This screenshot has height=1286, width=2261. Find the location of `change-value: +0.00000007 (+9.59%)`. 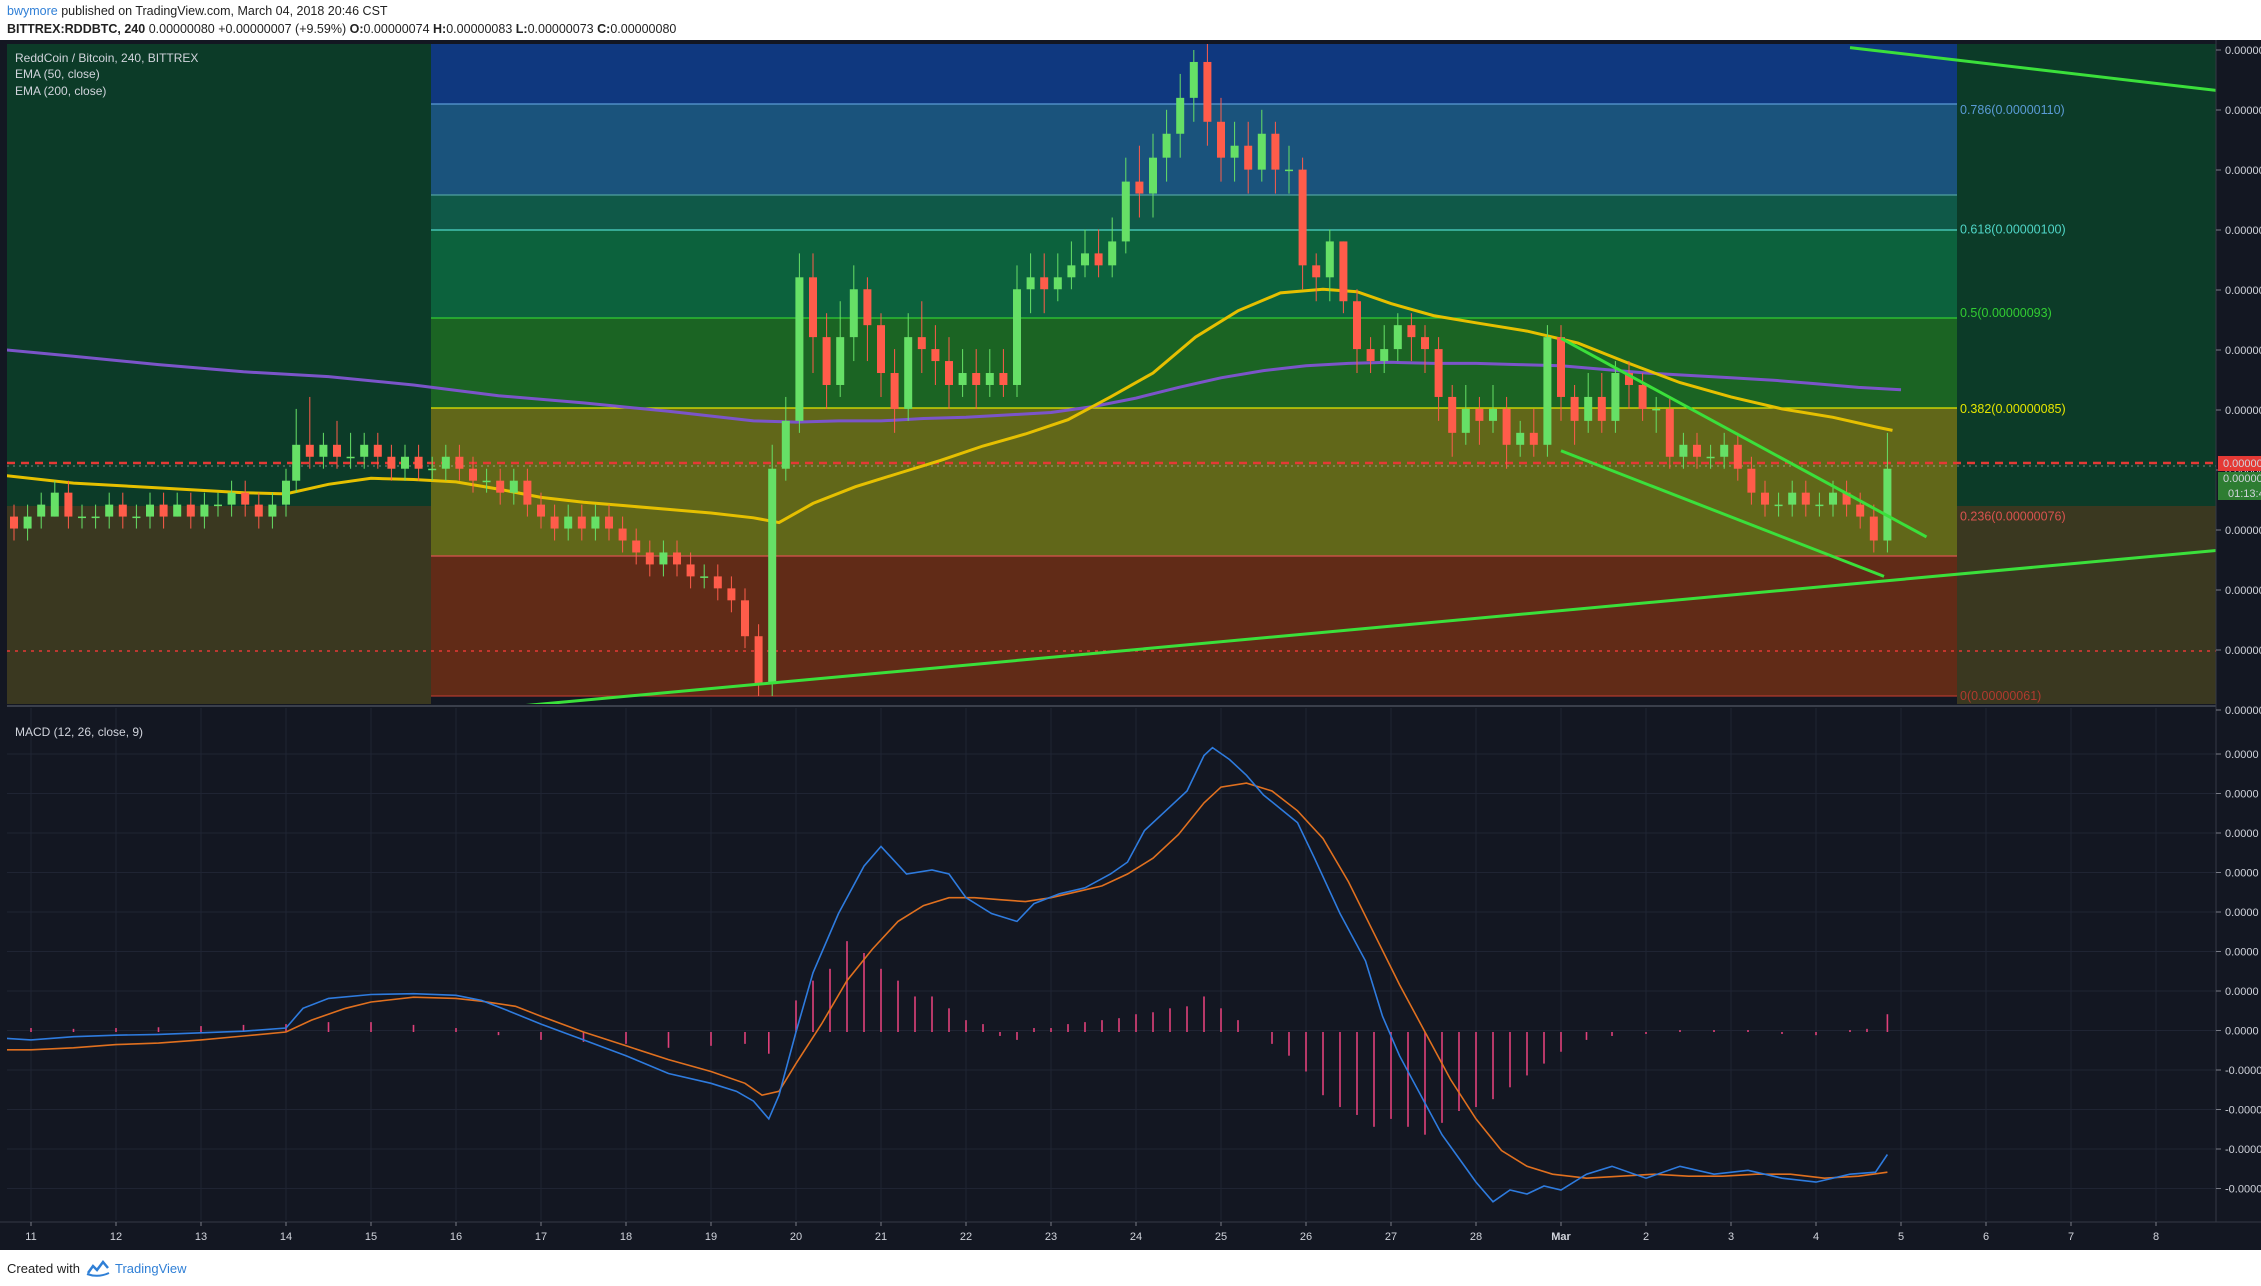

change-value: +0.00000007 (+9.59%) is located at coordinates (282, 29).